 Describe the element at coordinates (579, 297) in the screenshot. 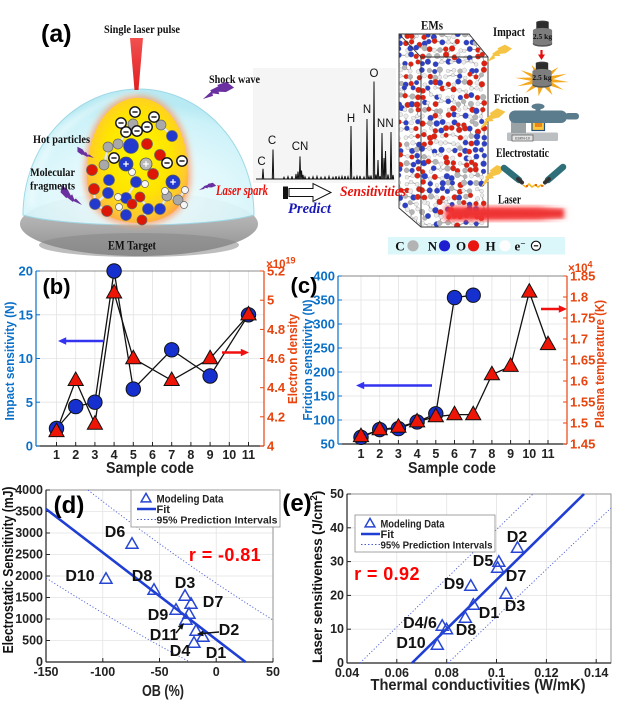

I see `svg-text: 1.8` at that location.